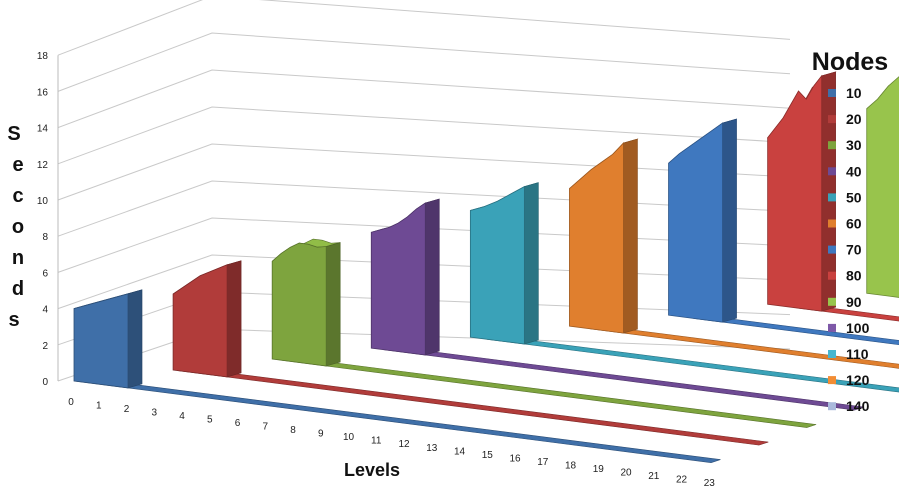 The image size is (899, 491). I want to click on x-tick-label: 21, so click(654, 476).